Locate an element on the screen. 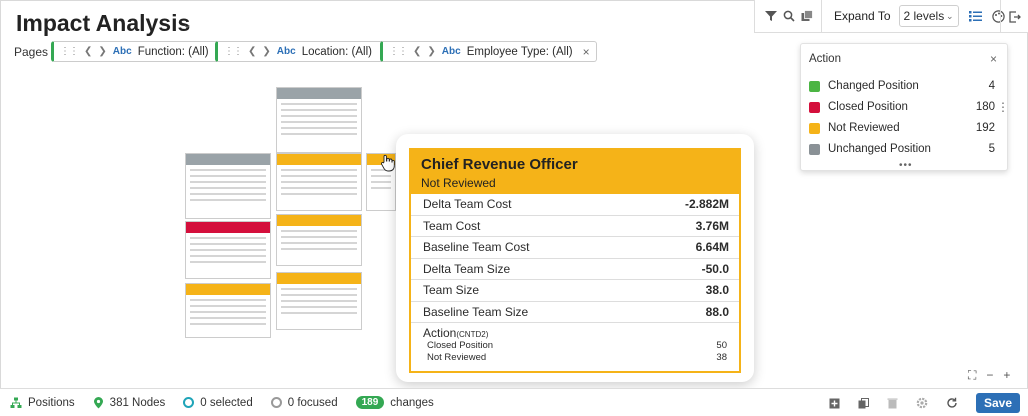 This screenshot has height=416, width=1028. status-actions: Save is located at coordinates (924, 403).